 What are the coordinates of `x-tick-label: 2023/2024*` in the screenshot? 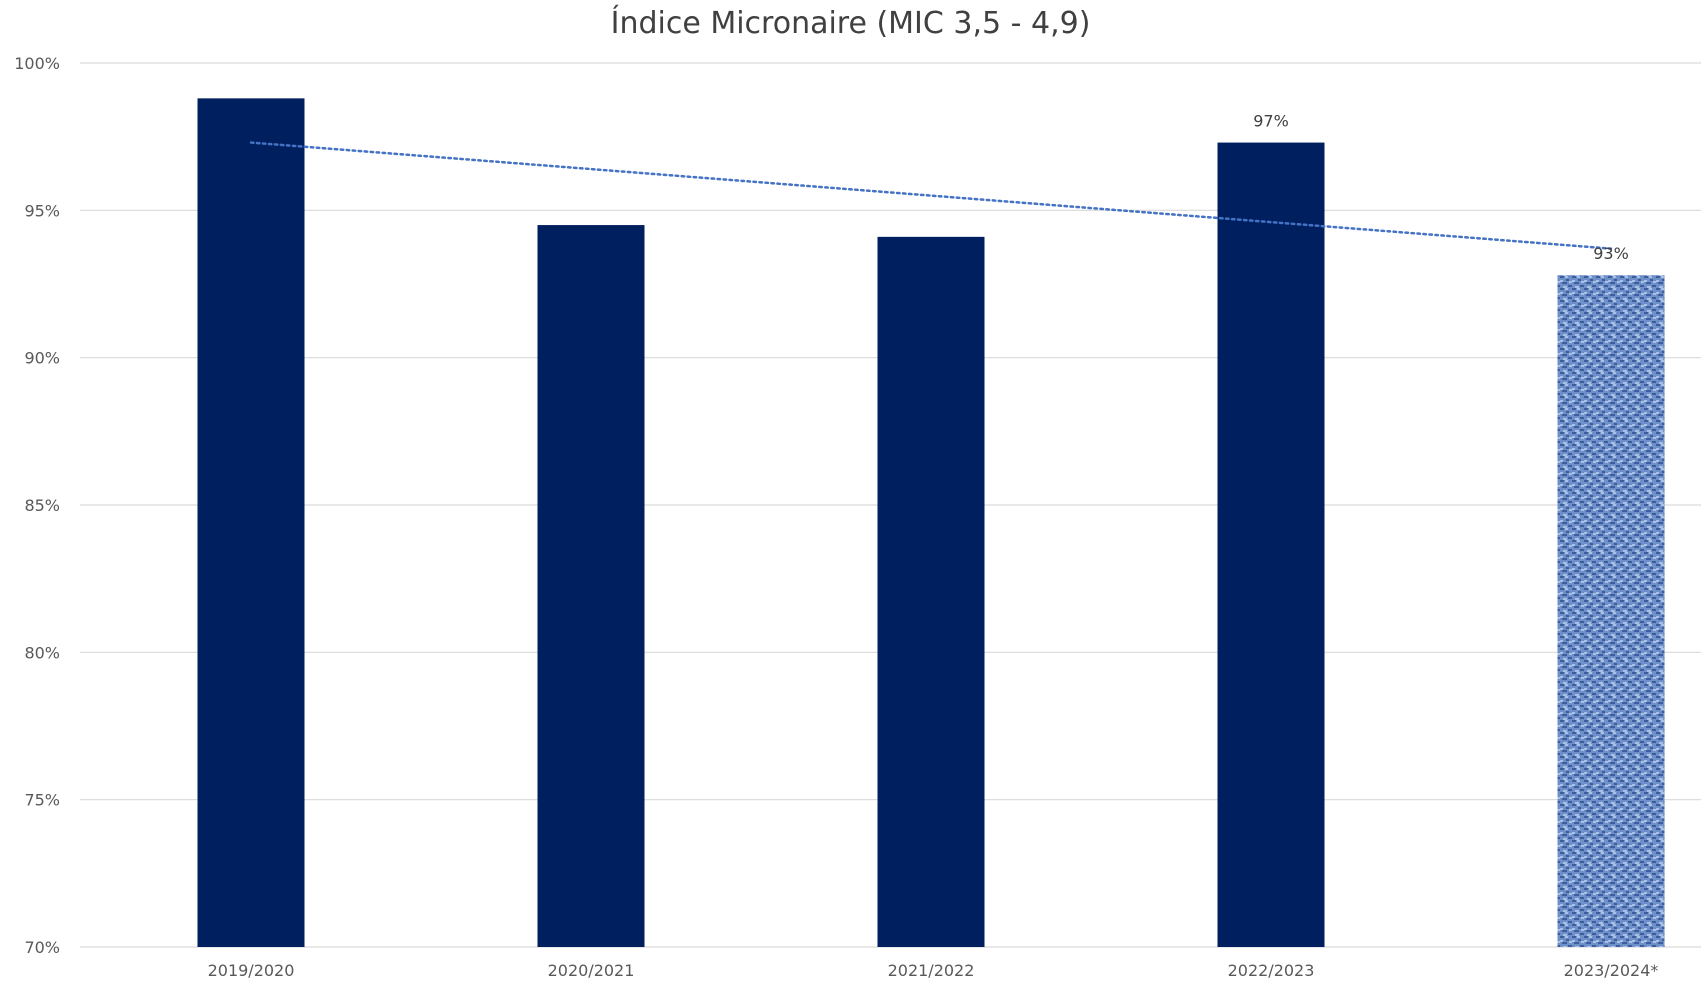 It's located at (1611, 970).